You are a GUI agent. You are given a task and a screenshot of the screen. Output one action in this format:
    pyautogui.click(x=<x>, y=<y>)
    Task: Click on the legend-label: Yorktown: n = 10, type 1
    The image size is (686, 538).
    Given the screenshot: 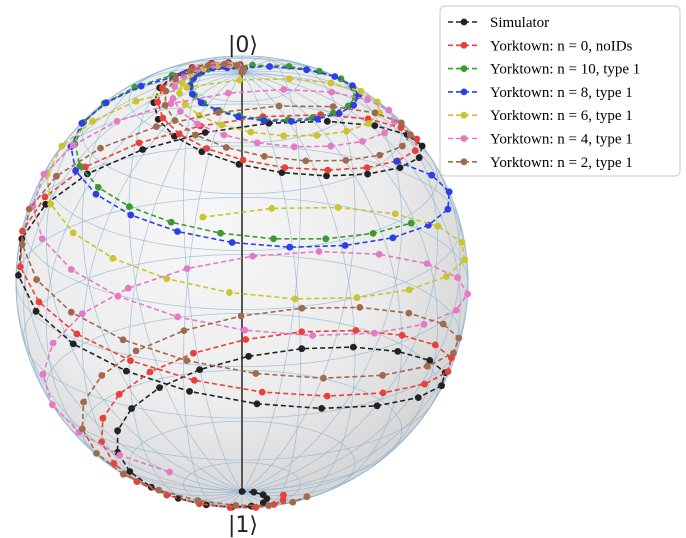 What is the action you would take?
    pyautogui.click(x=565, y=70)
    